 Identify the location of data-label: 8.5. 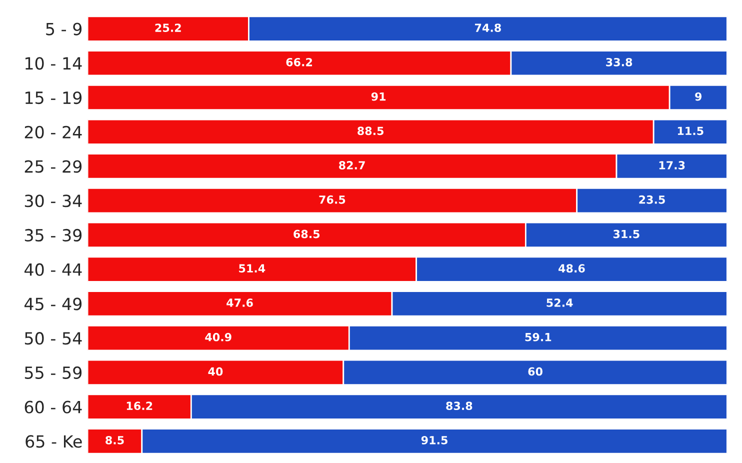
(115, 440).